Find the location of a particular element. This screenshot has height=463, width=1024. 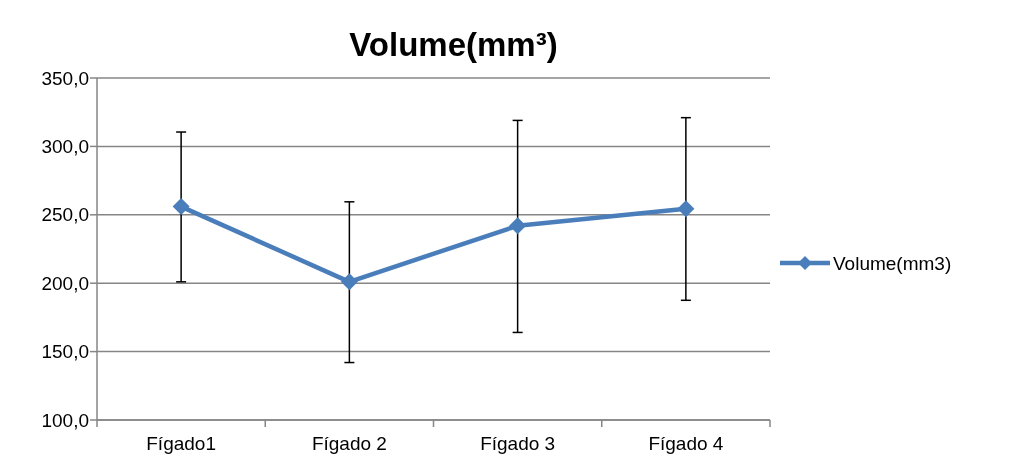

x-tick-label: Fígado 2 is located at coordinates (349, 443).